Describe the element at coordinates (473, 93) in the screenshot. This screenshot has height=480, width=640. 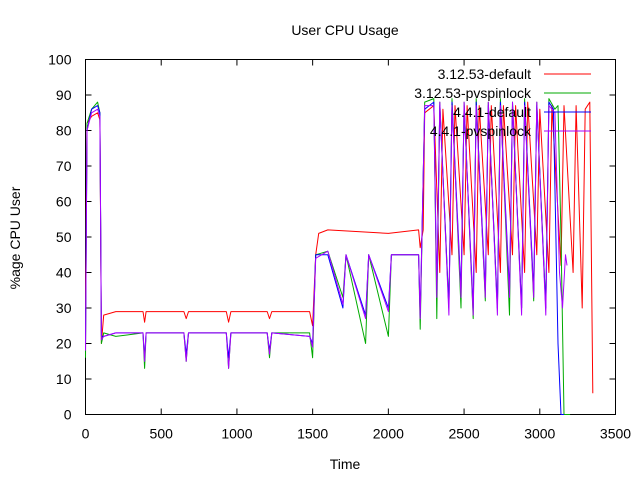
I see `legend-label: 3.12.53-pvspinlock` at that location.